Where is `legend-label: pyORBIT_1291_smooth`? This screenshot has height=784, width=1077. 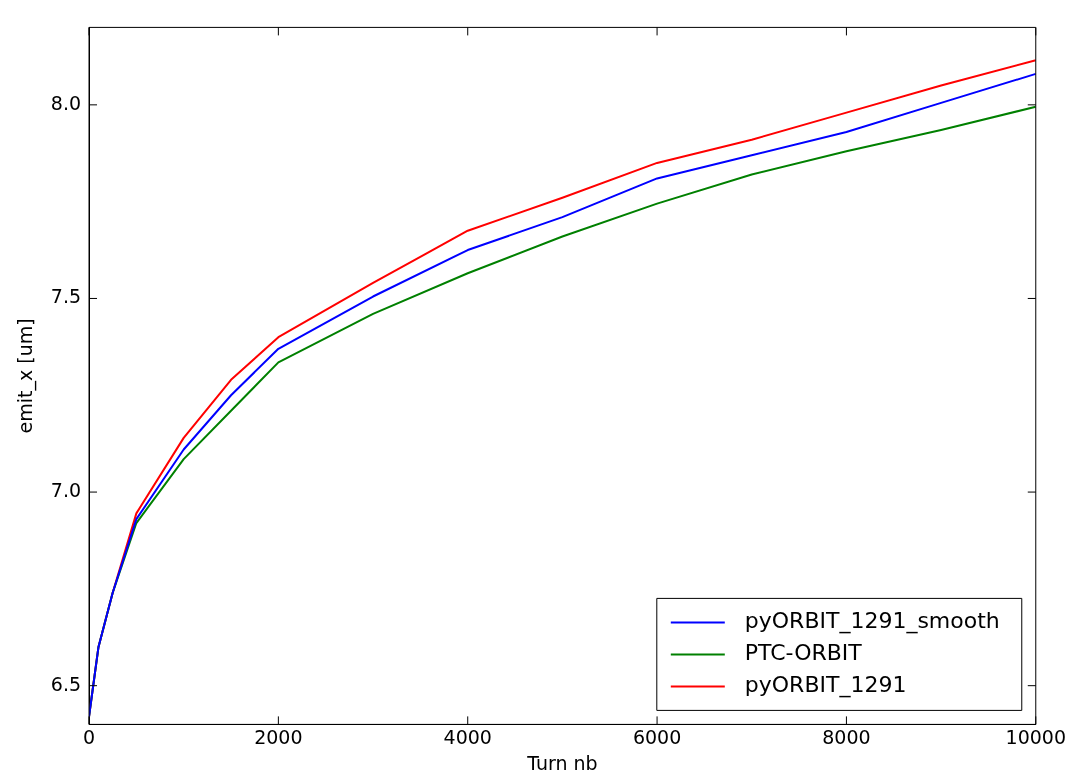
legend-label: pyORBIT_1291_smooth is located at coordinates (872, 621).